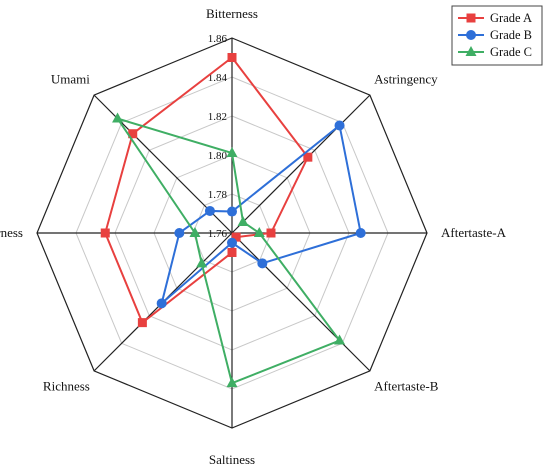 The image size is (550, 467). Describe the element at coordinates (218, 78) in the screenshot. I see `tick-label: 1.84` at that location.